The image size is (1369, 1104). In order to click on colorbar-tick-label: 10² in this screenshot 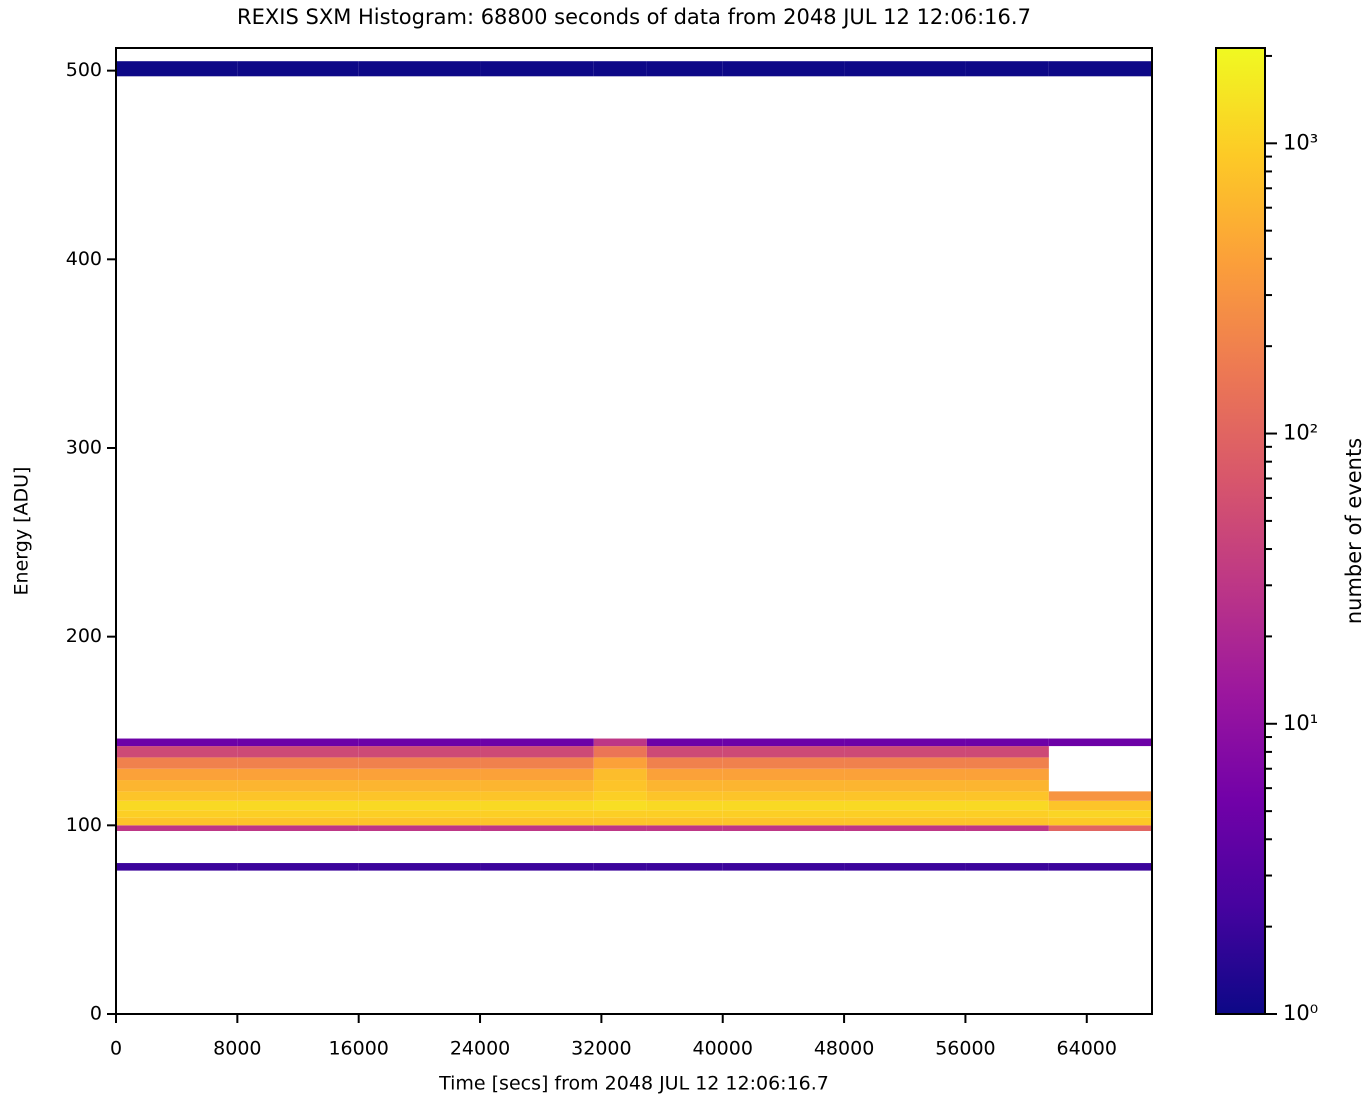, I will do `click(1300, 433)`.